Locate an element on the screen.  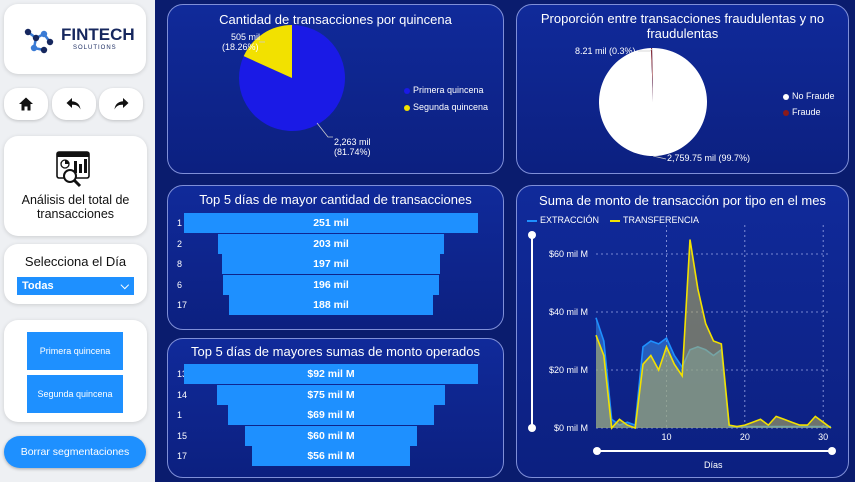
legend-extraccion: EXTRACCIÓN is located at coordinates (563, 220).